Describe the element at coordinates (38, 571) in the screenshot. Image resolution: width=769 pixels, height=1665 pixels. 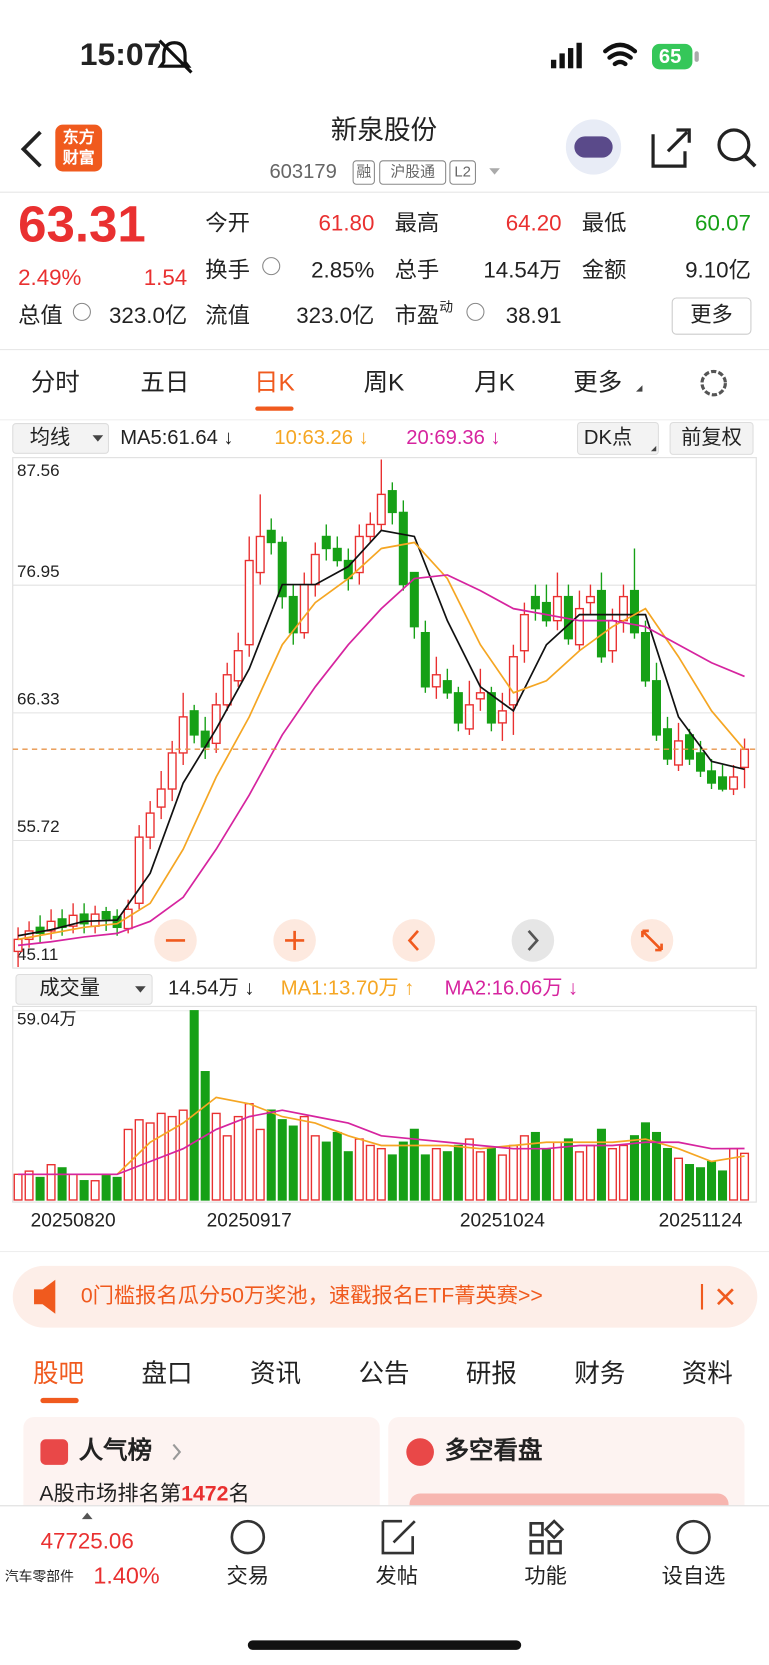
I see `y-tick-label: 76.95` at that location.